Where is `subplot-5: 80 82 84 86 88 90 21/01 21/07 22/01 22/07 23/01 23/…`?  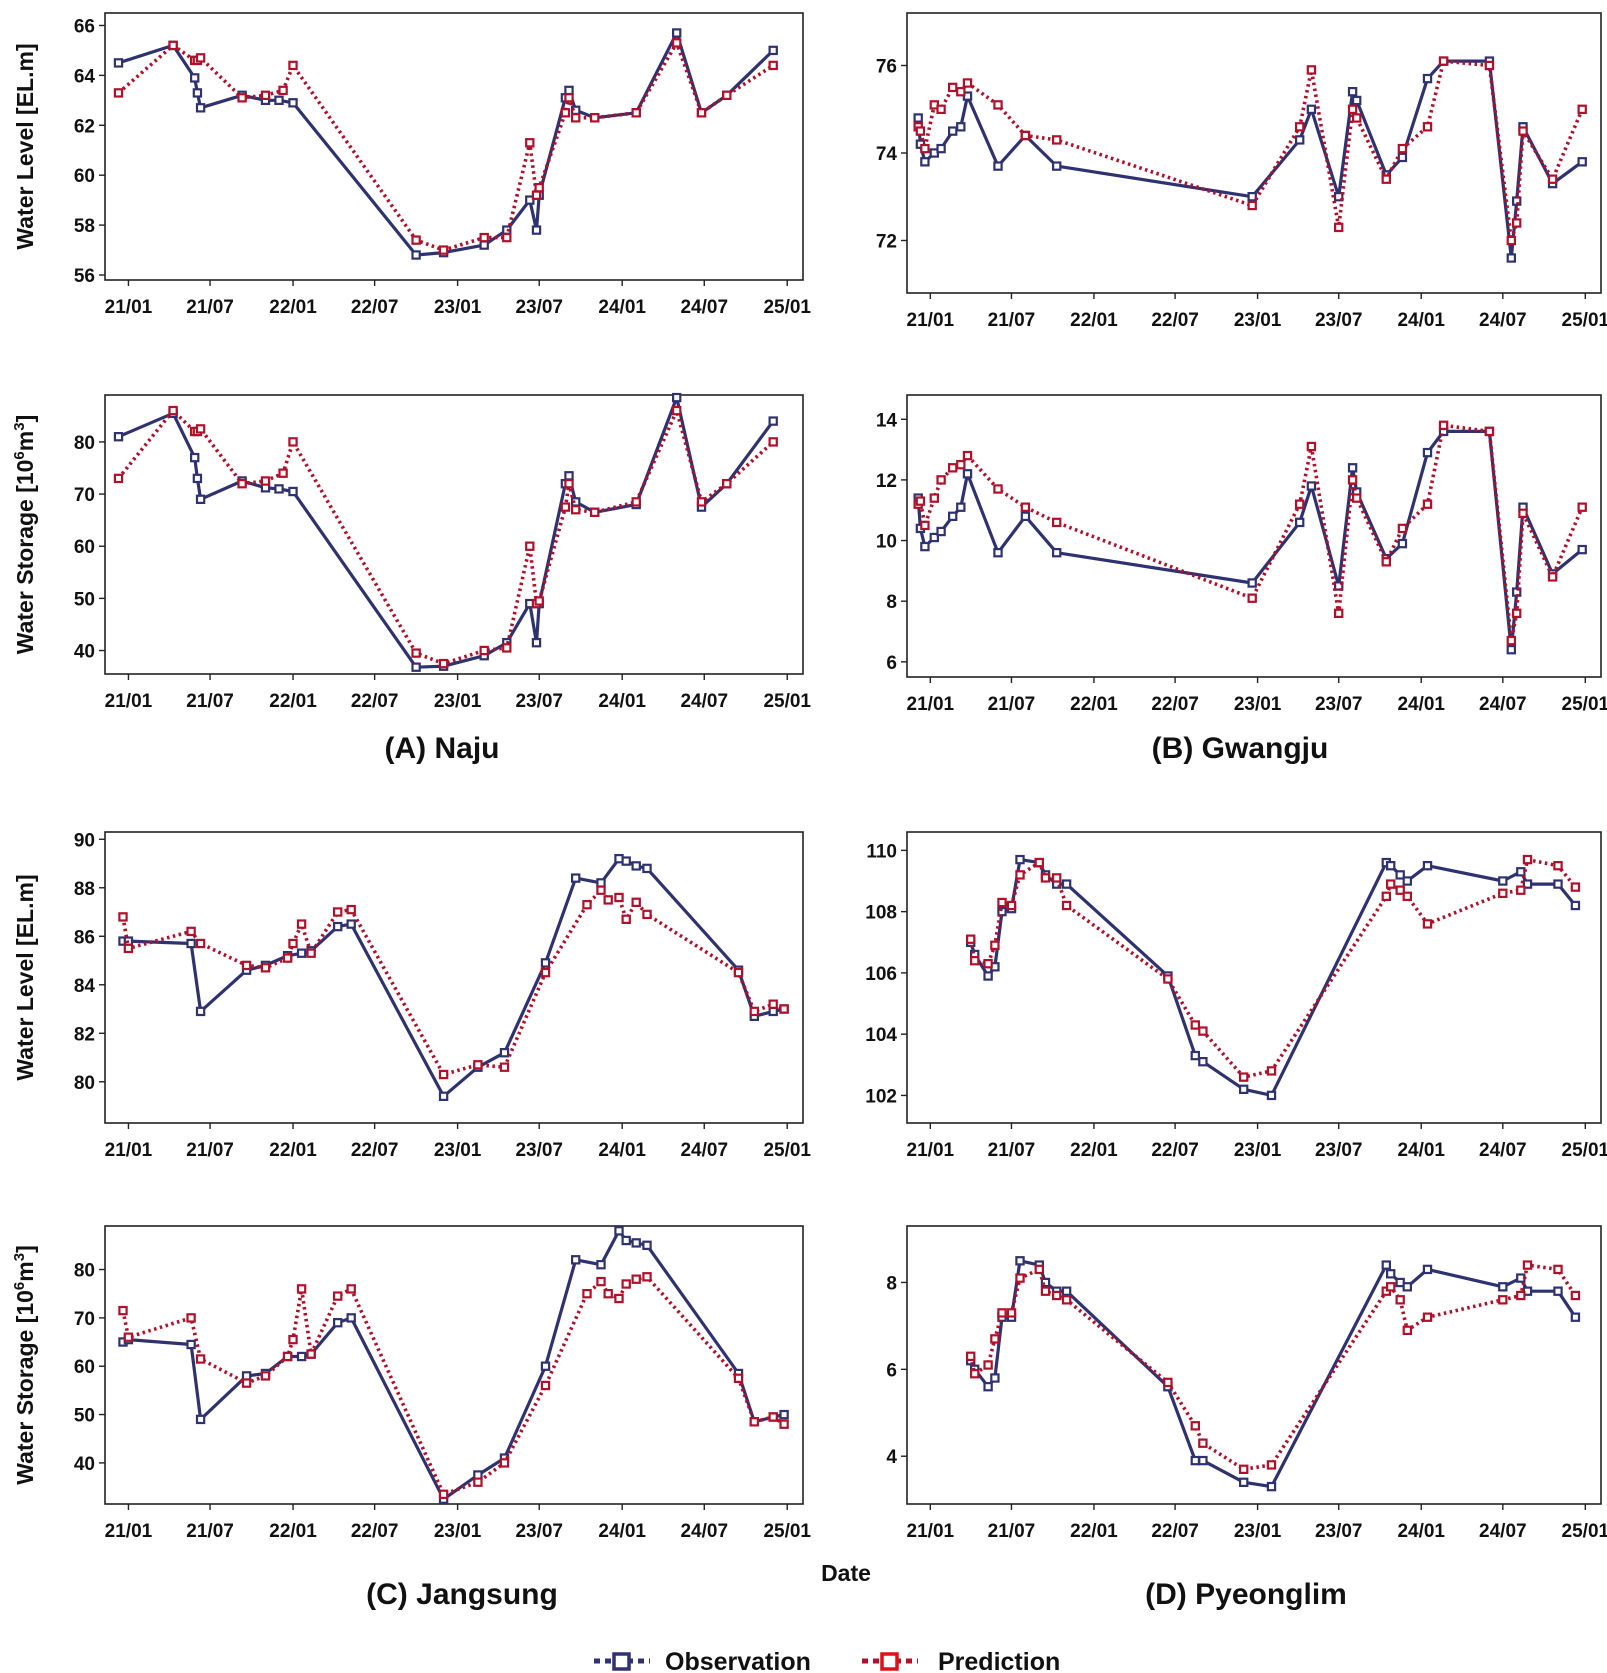 subplot-5: 80 82 84 86 88 90 21/01 21/07 22/01 22/07 23/01 23/… is located at coordinates (411, 995).